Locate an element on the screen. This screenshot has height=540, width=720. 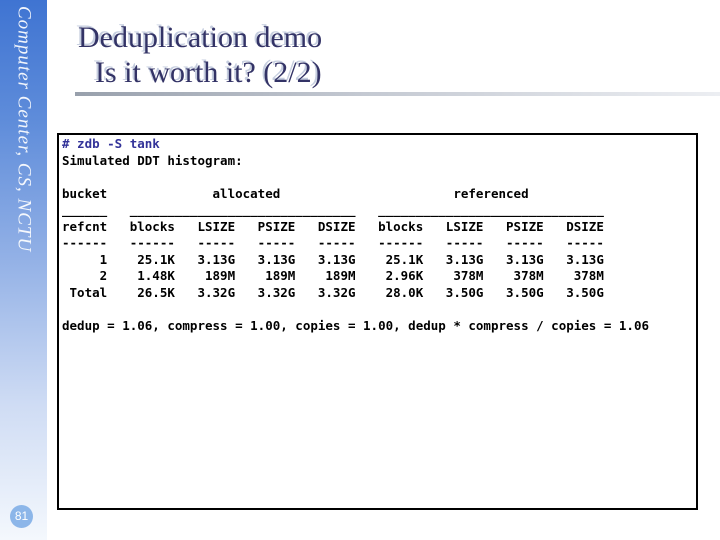
terminal-command-line: # zdb -S tank is located at coordinates (111, 143).